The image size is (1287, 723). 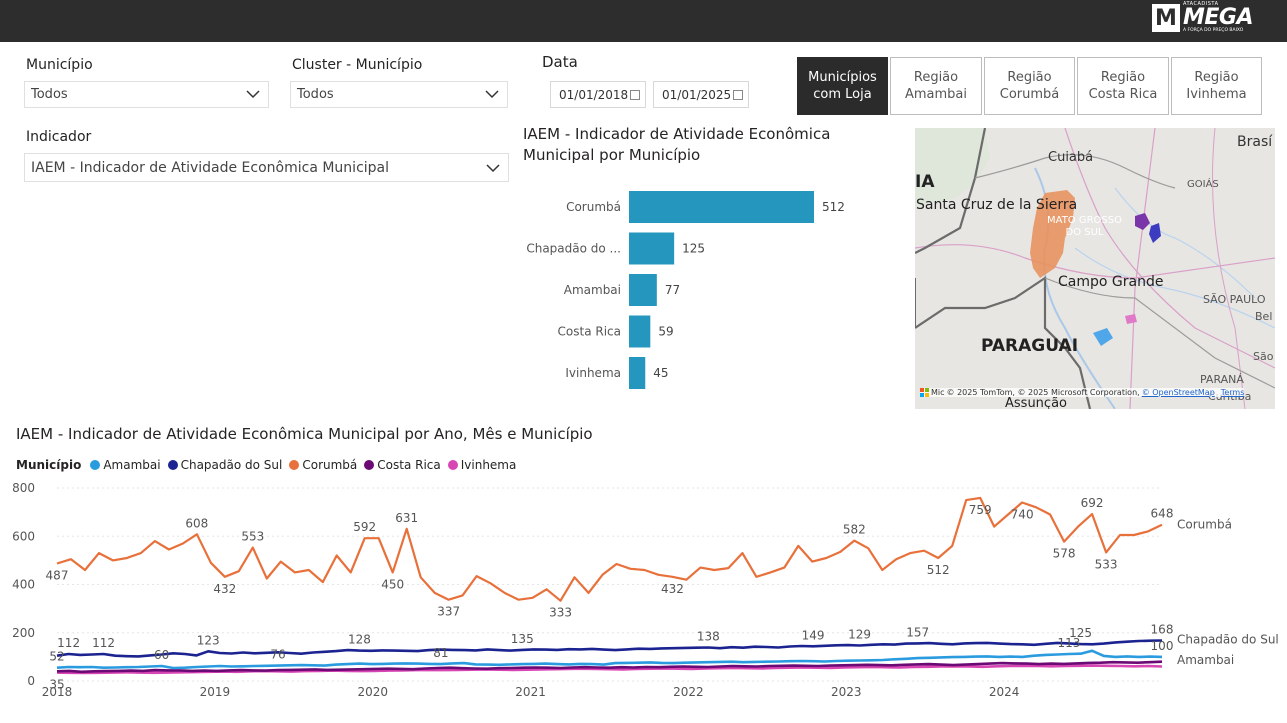 I want to click on data-label: 138, so click(x=708, y=636).